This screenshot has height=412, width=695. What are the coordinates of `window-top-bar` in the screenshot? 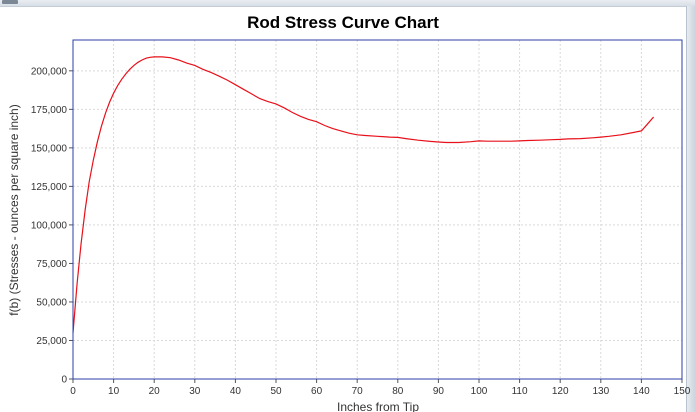 It's located at (347, 3).